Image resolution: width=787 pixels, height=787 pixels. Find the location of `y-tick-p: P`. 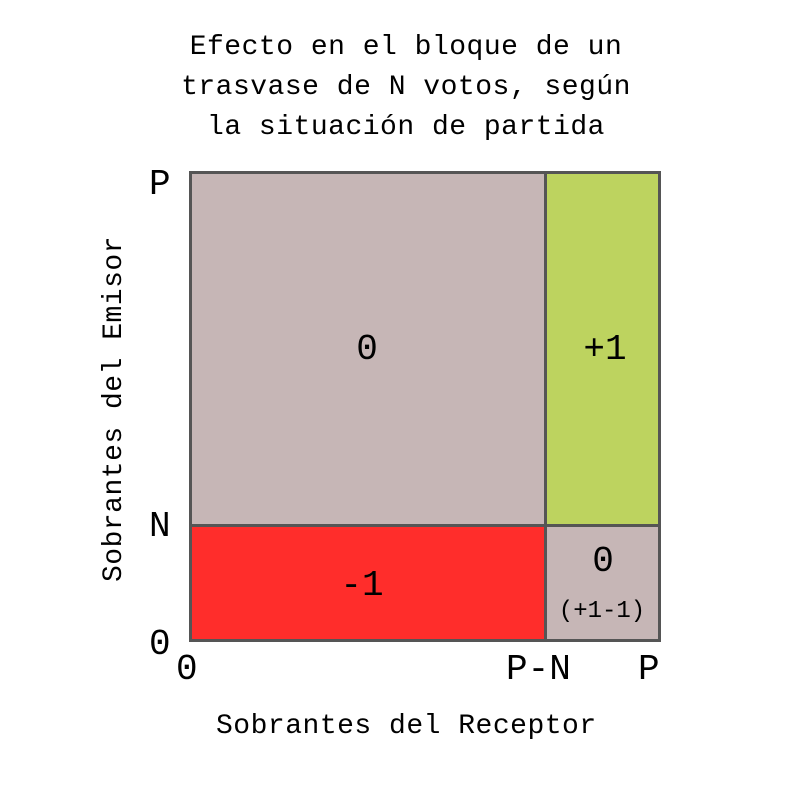

y-tick-p: P is located at coordinates (160, 184).